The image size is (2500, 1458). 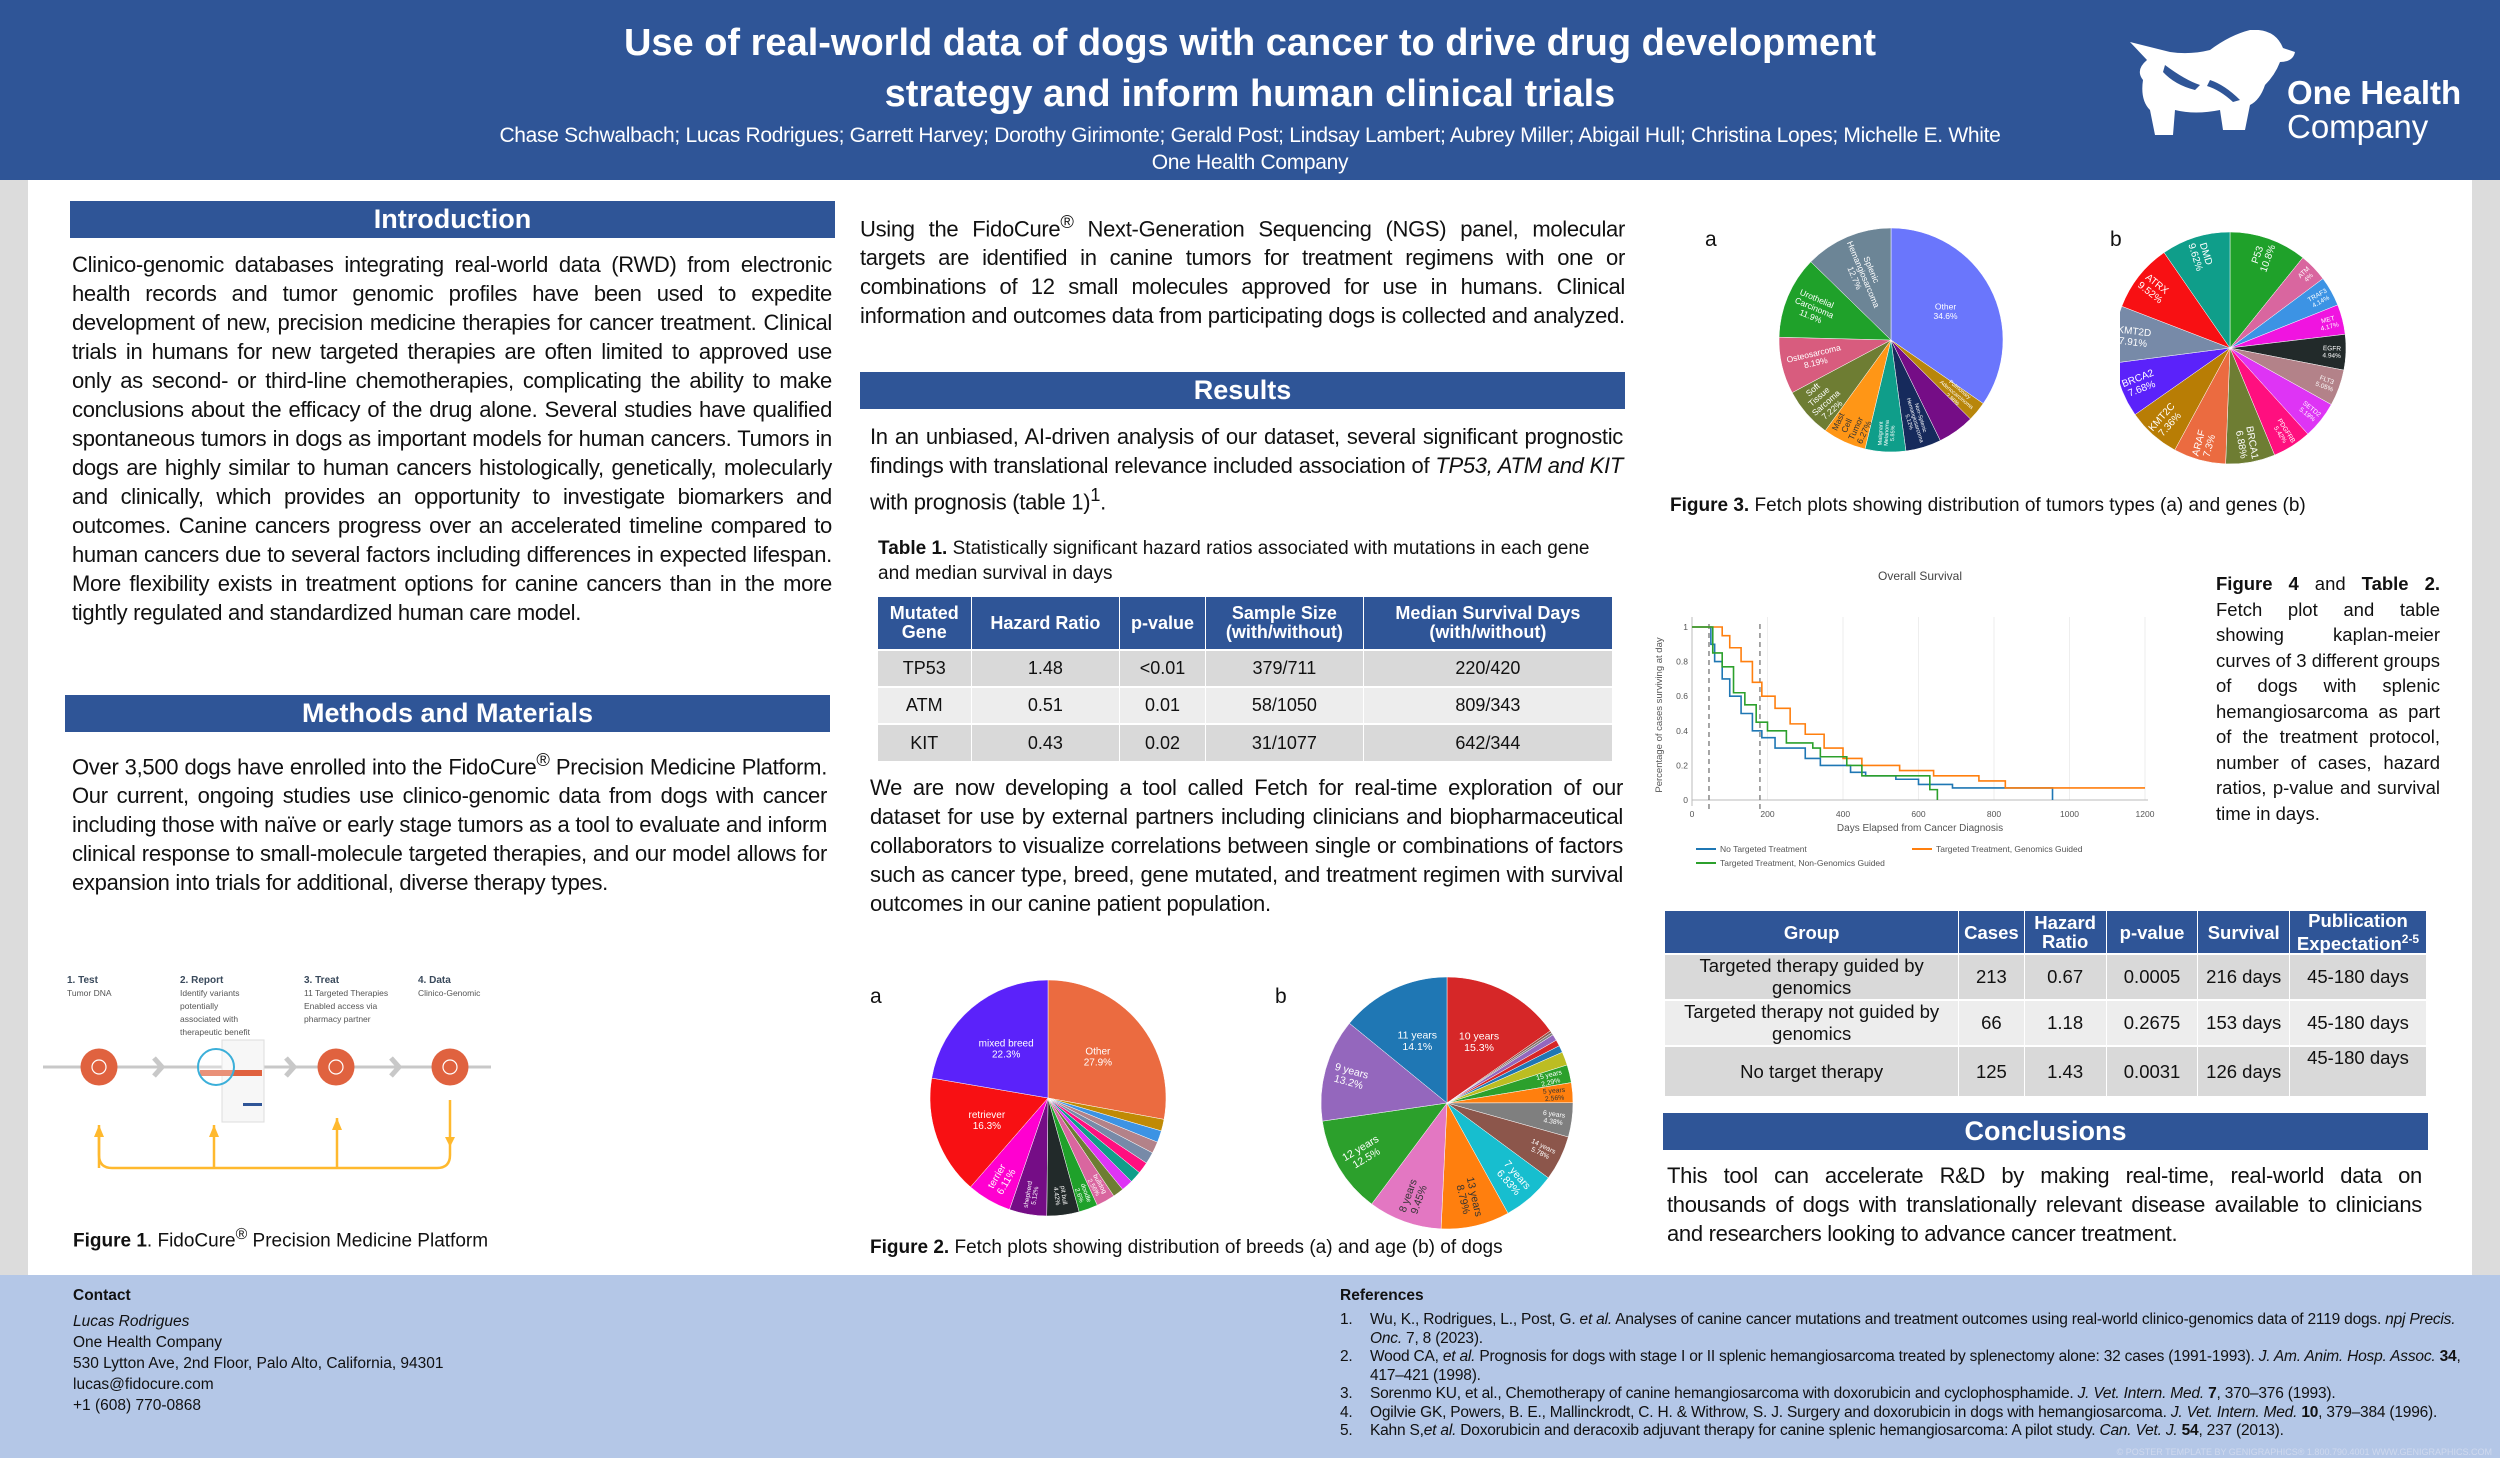 I want to click on step-title: 4. Data, so click(x=434, y=980).